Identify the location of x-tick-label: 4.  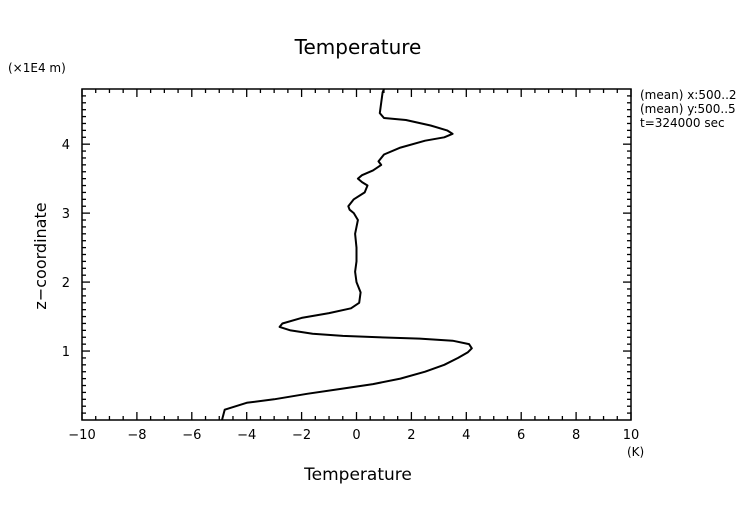
(466, 435).